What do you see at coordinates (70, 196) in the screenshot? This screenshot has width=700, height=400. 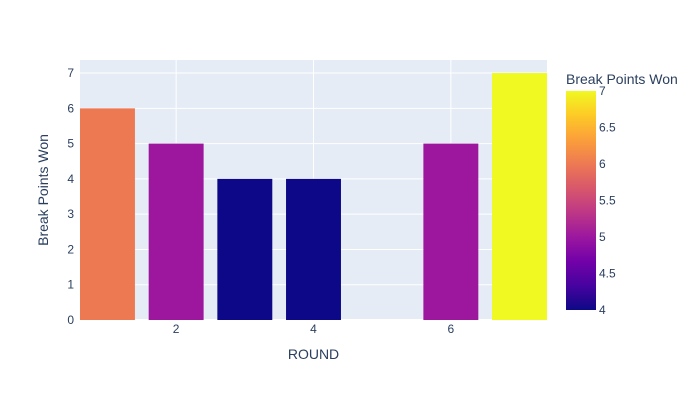 I see `y-axis-ticks: 0 1 2 3 4 5 6 7` at bounding box center [70, 196].